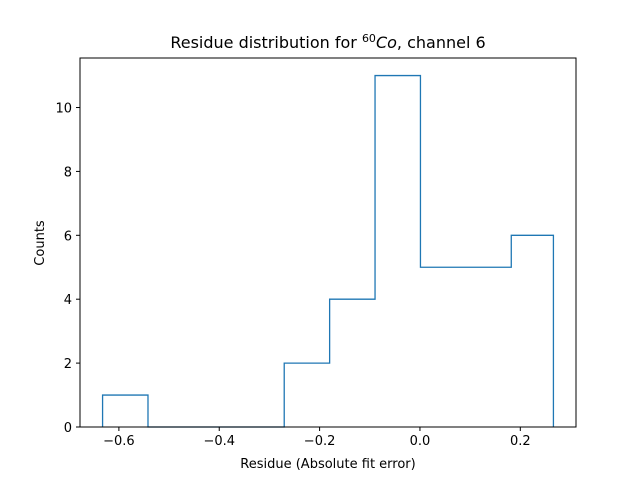  I want to click on title-prefix: Residue distribution for, so click(266, 42).